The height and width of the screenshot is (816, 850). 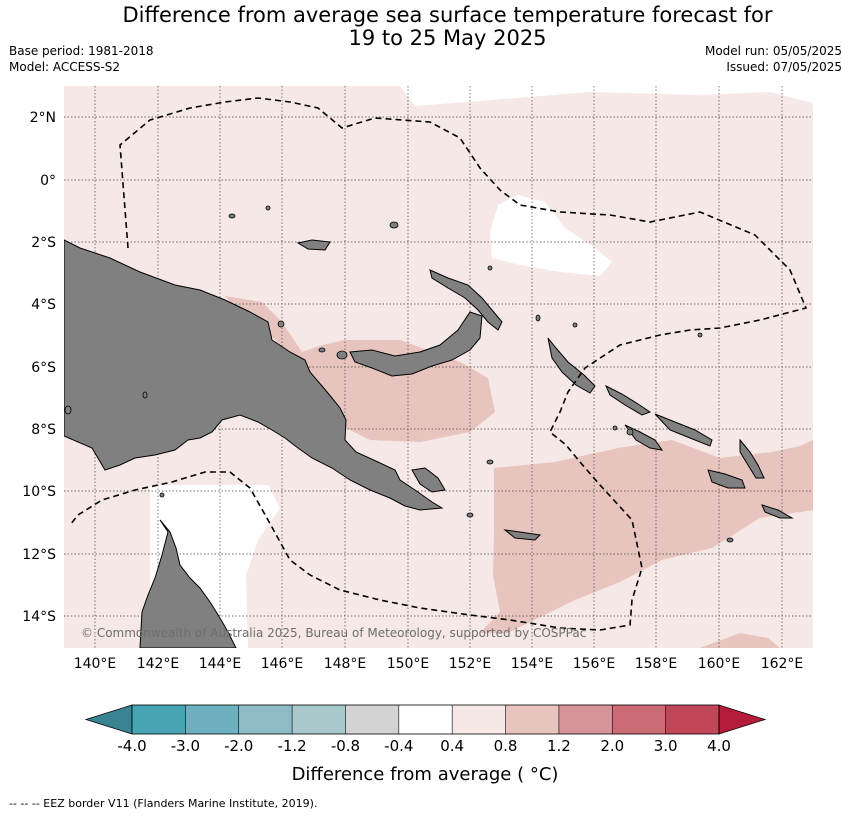 I want to click on colorbar-tick-label: 0.4, so click(x=452, y=746).